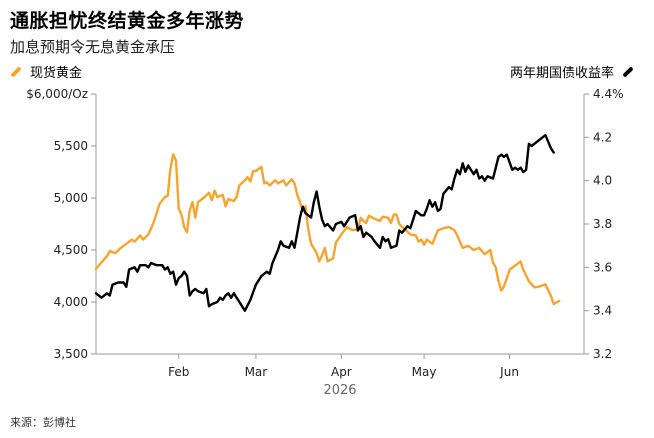  Describe the element at coordinates (424, 372) in the screenshot. I see `x-tick-label: May` at that location.